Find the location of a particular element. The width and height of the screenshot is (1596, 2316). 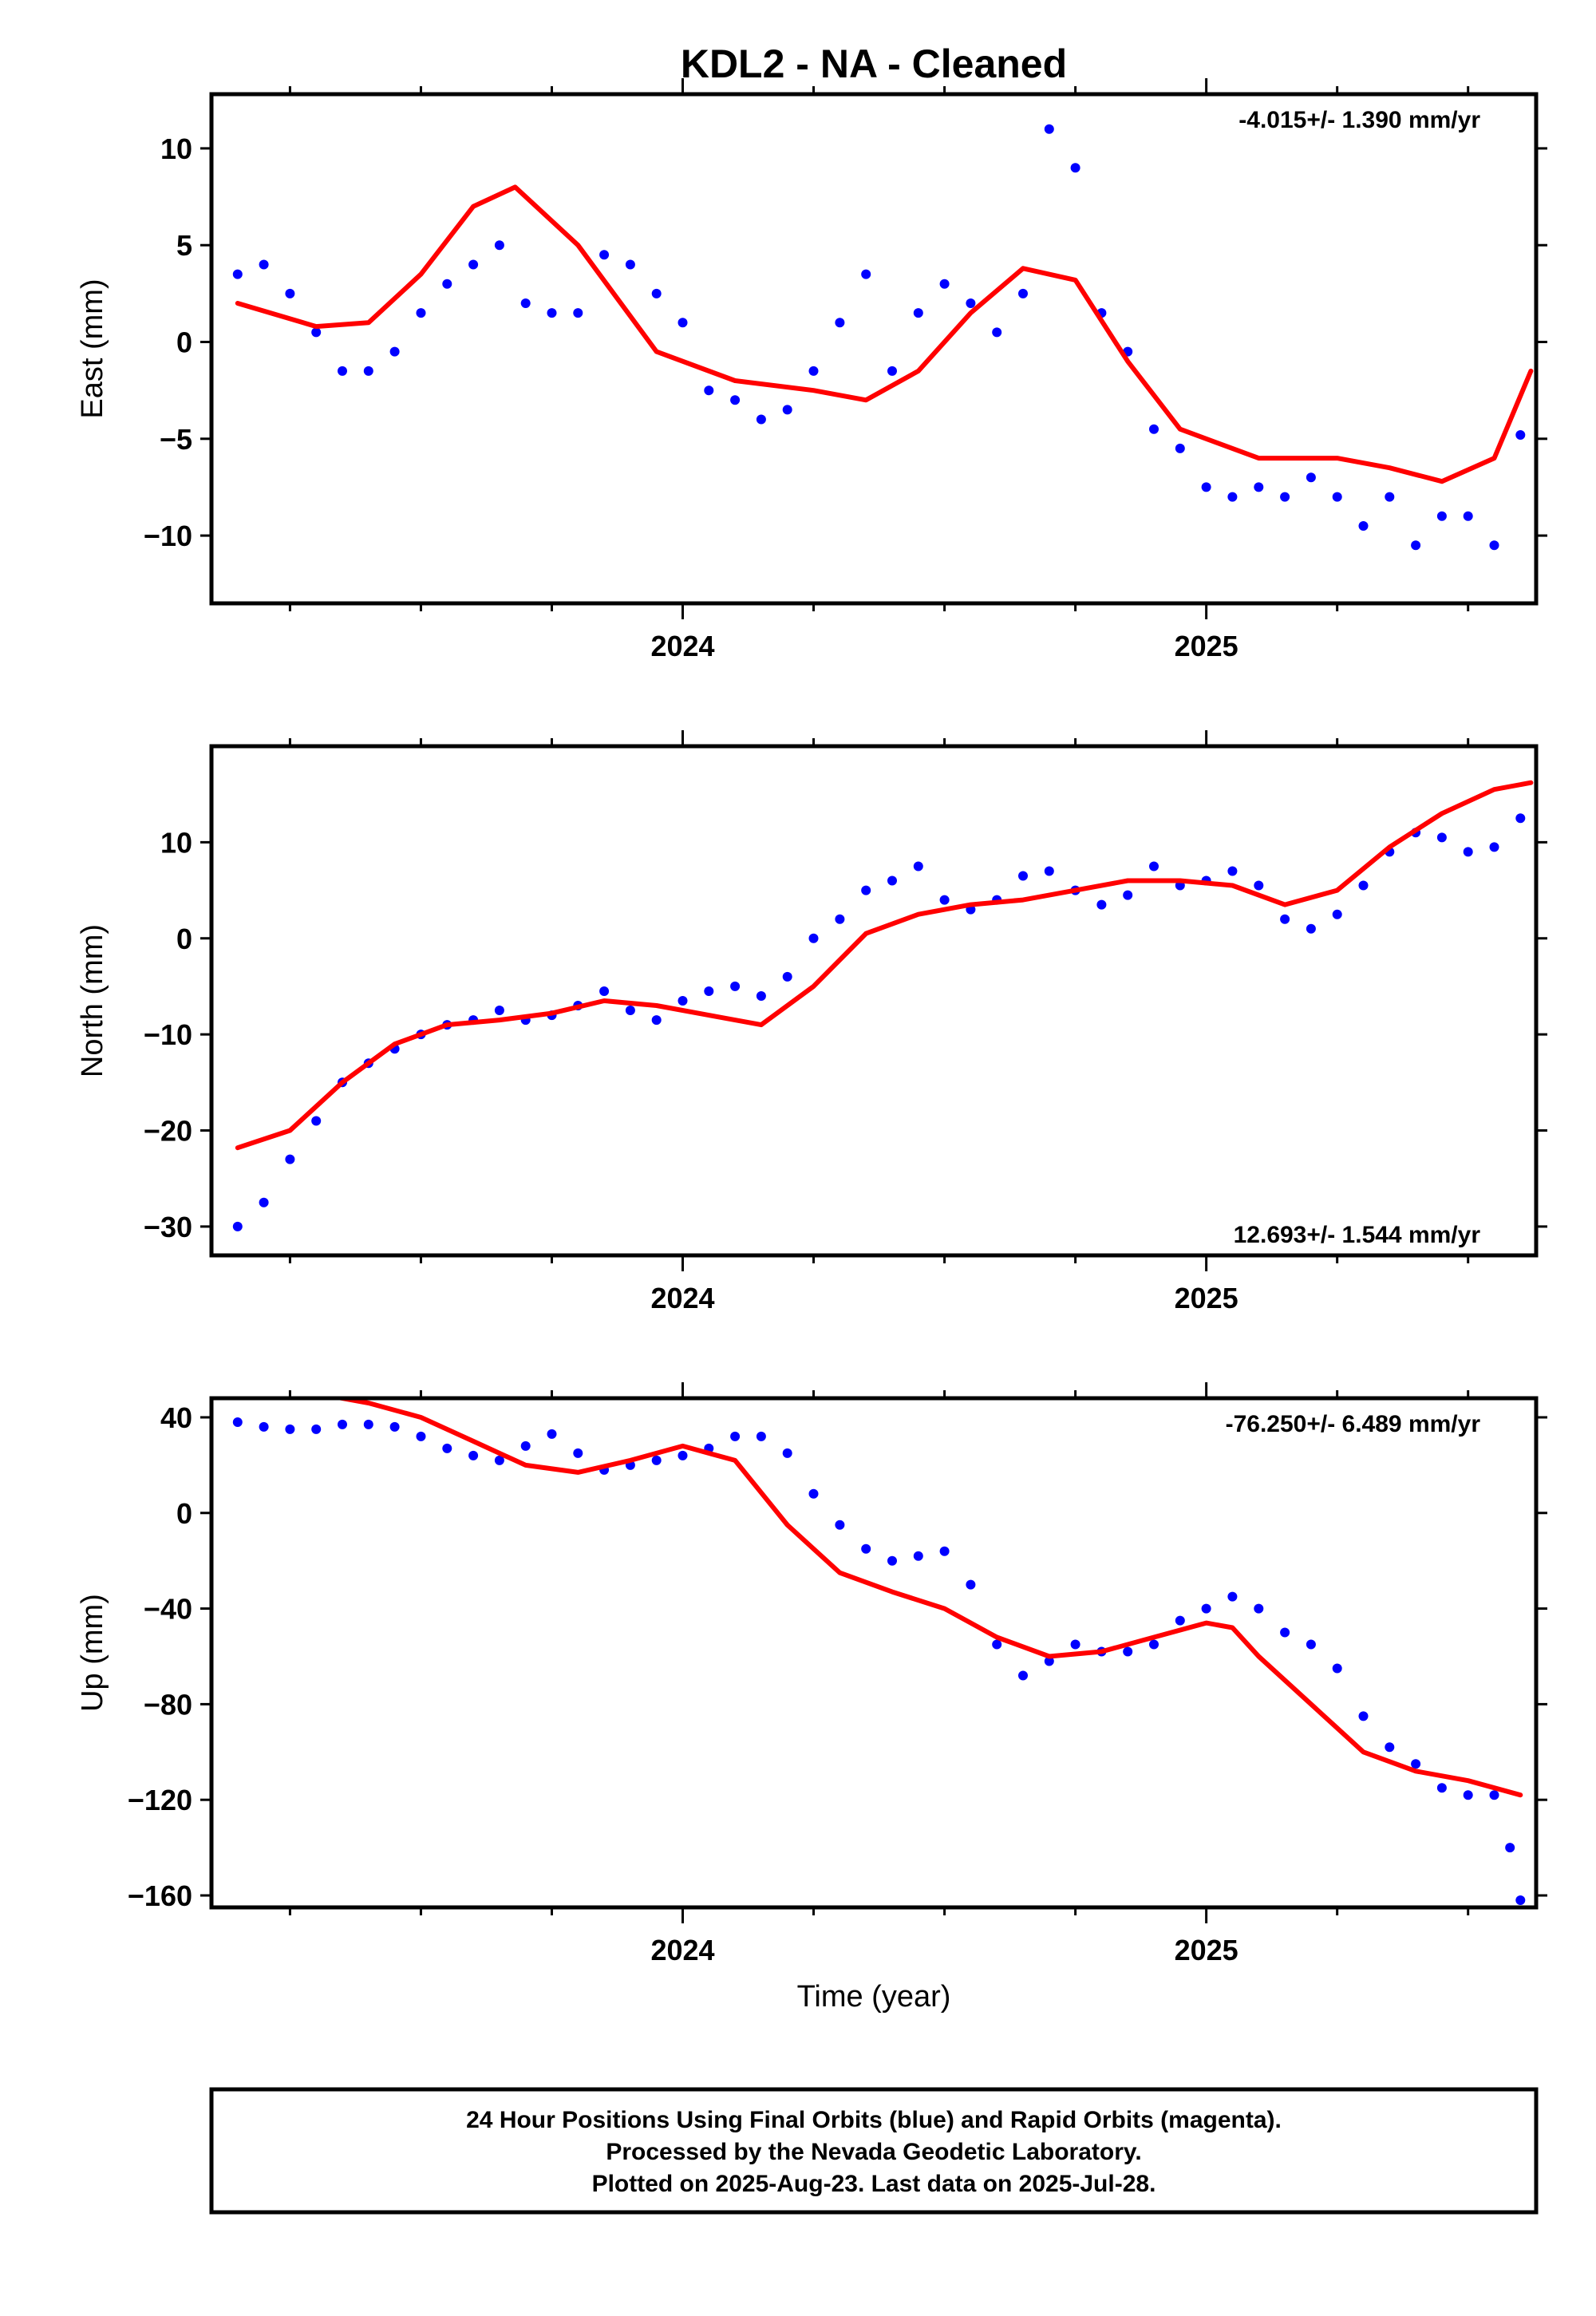

figure-title: KDL2 - NA - Cleaned is located at coordinates (874, 63).